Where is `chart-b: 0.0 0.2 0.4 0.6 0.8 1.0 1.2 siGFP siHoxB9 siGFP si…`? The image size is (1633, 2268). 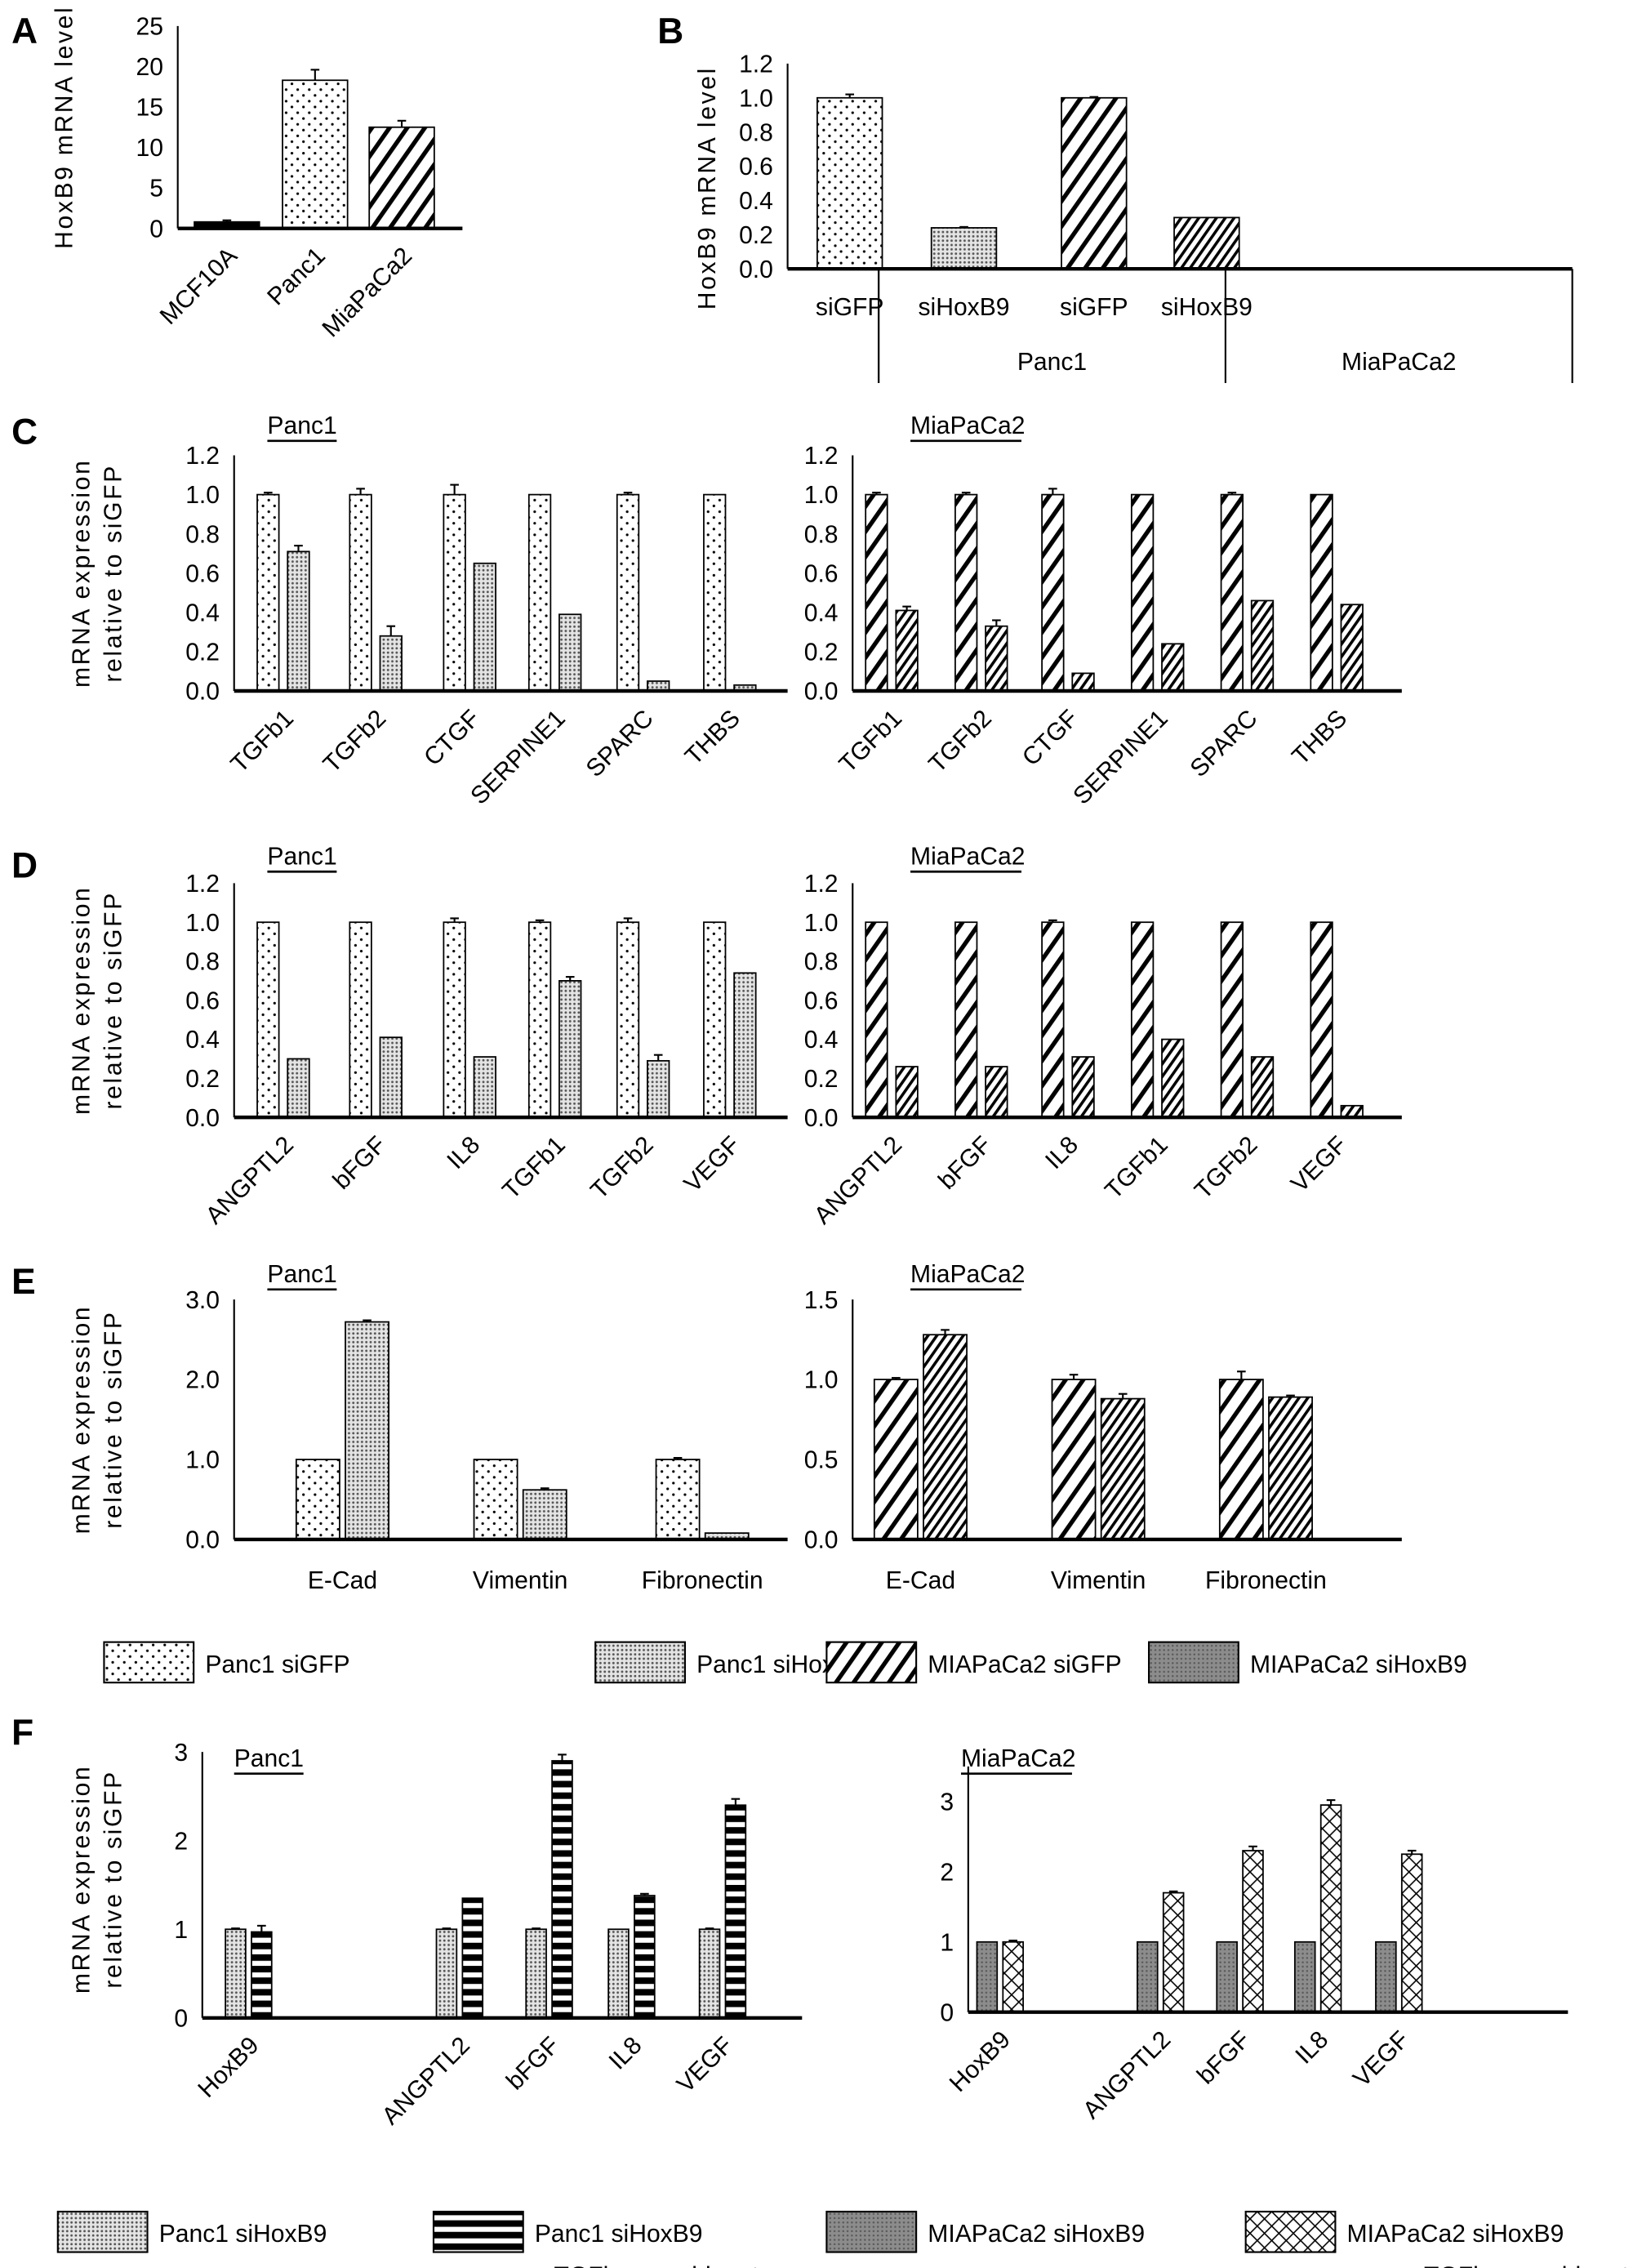
chart-b: 0.0 0.2 0.4 0.6 0.8 1.0 1.2 siGFP siHoxB9 siGFP si… is located at coordinates (1133, 217).